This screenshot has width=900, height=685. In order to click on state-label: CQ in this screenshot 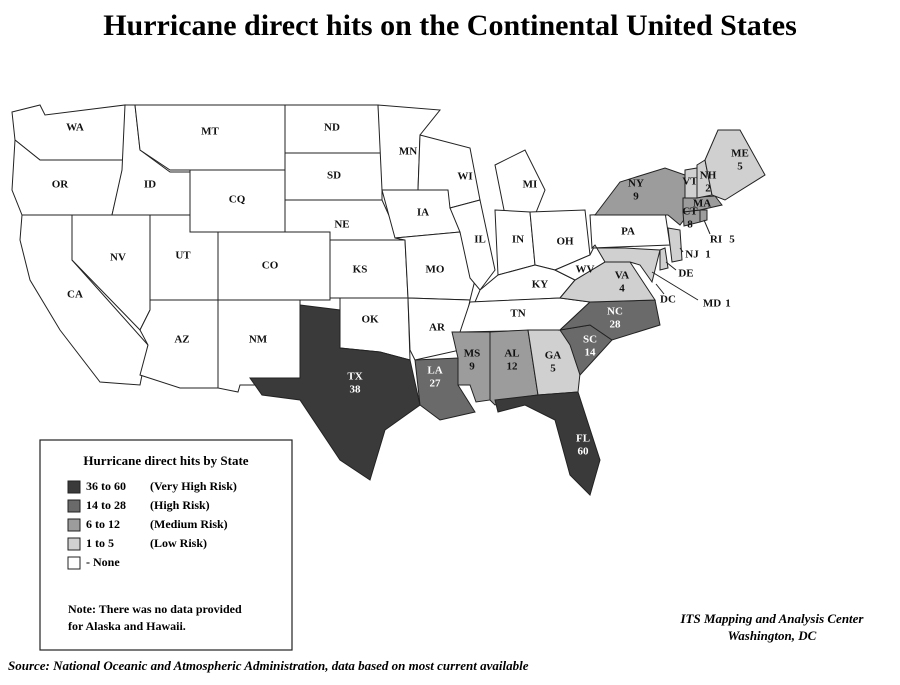, I will do `click(237, 200)`.